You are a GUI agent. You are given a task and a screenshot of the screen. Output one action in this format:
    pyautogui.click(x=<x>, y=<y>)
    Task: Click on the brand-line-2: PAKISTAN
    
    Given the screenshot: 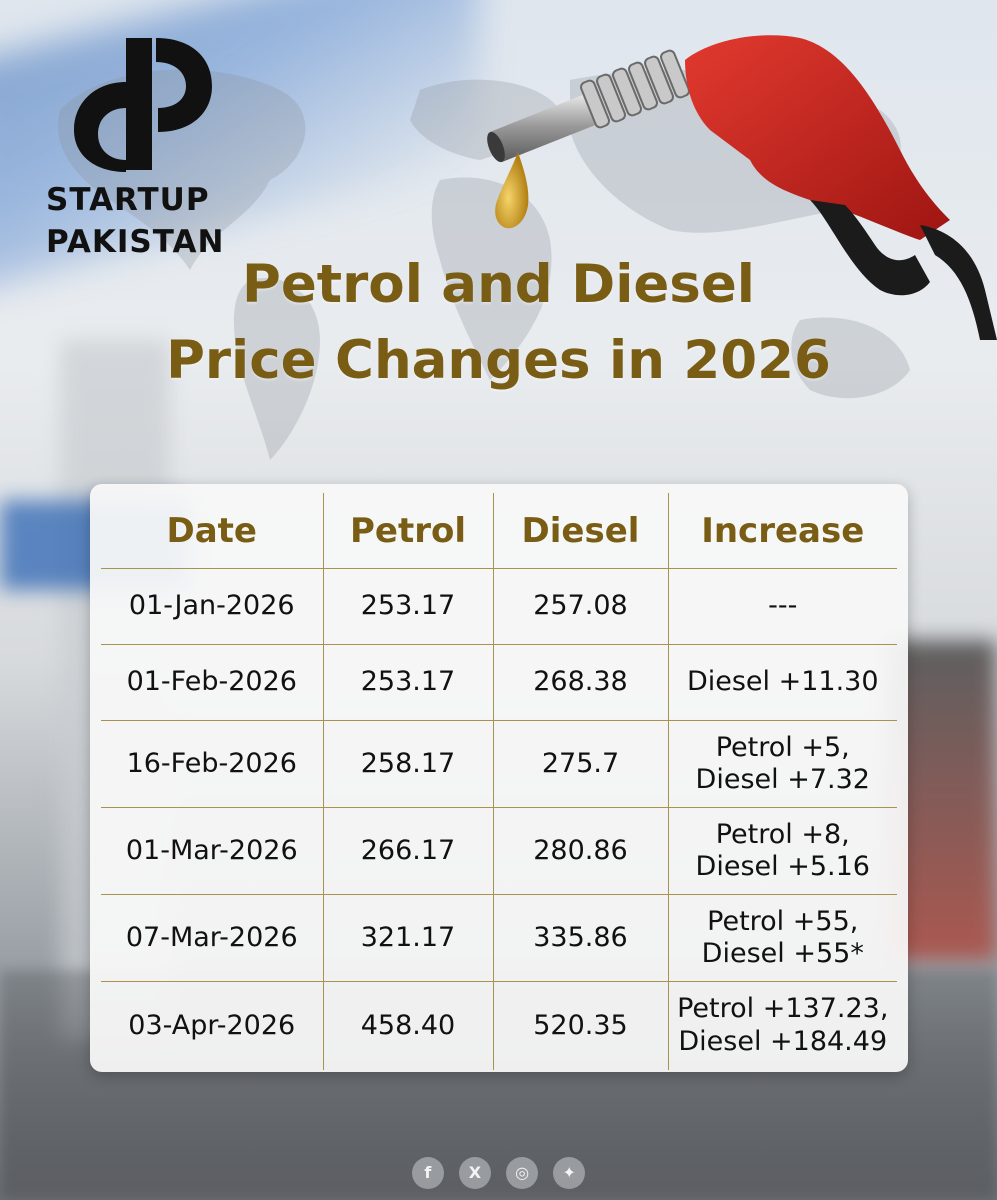 What is the action you would take?
    pyautogui.click(x=135, y=242)
    